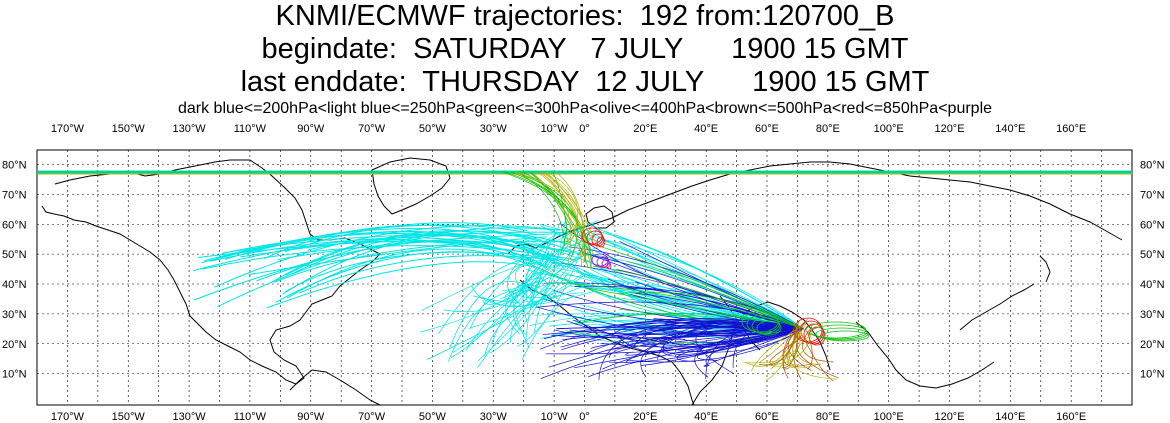  What do you see at coordinates (1152, 315) in the screenshot?
I see `lat-label-right: 30°N` at bounding box center [1152, 315].